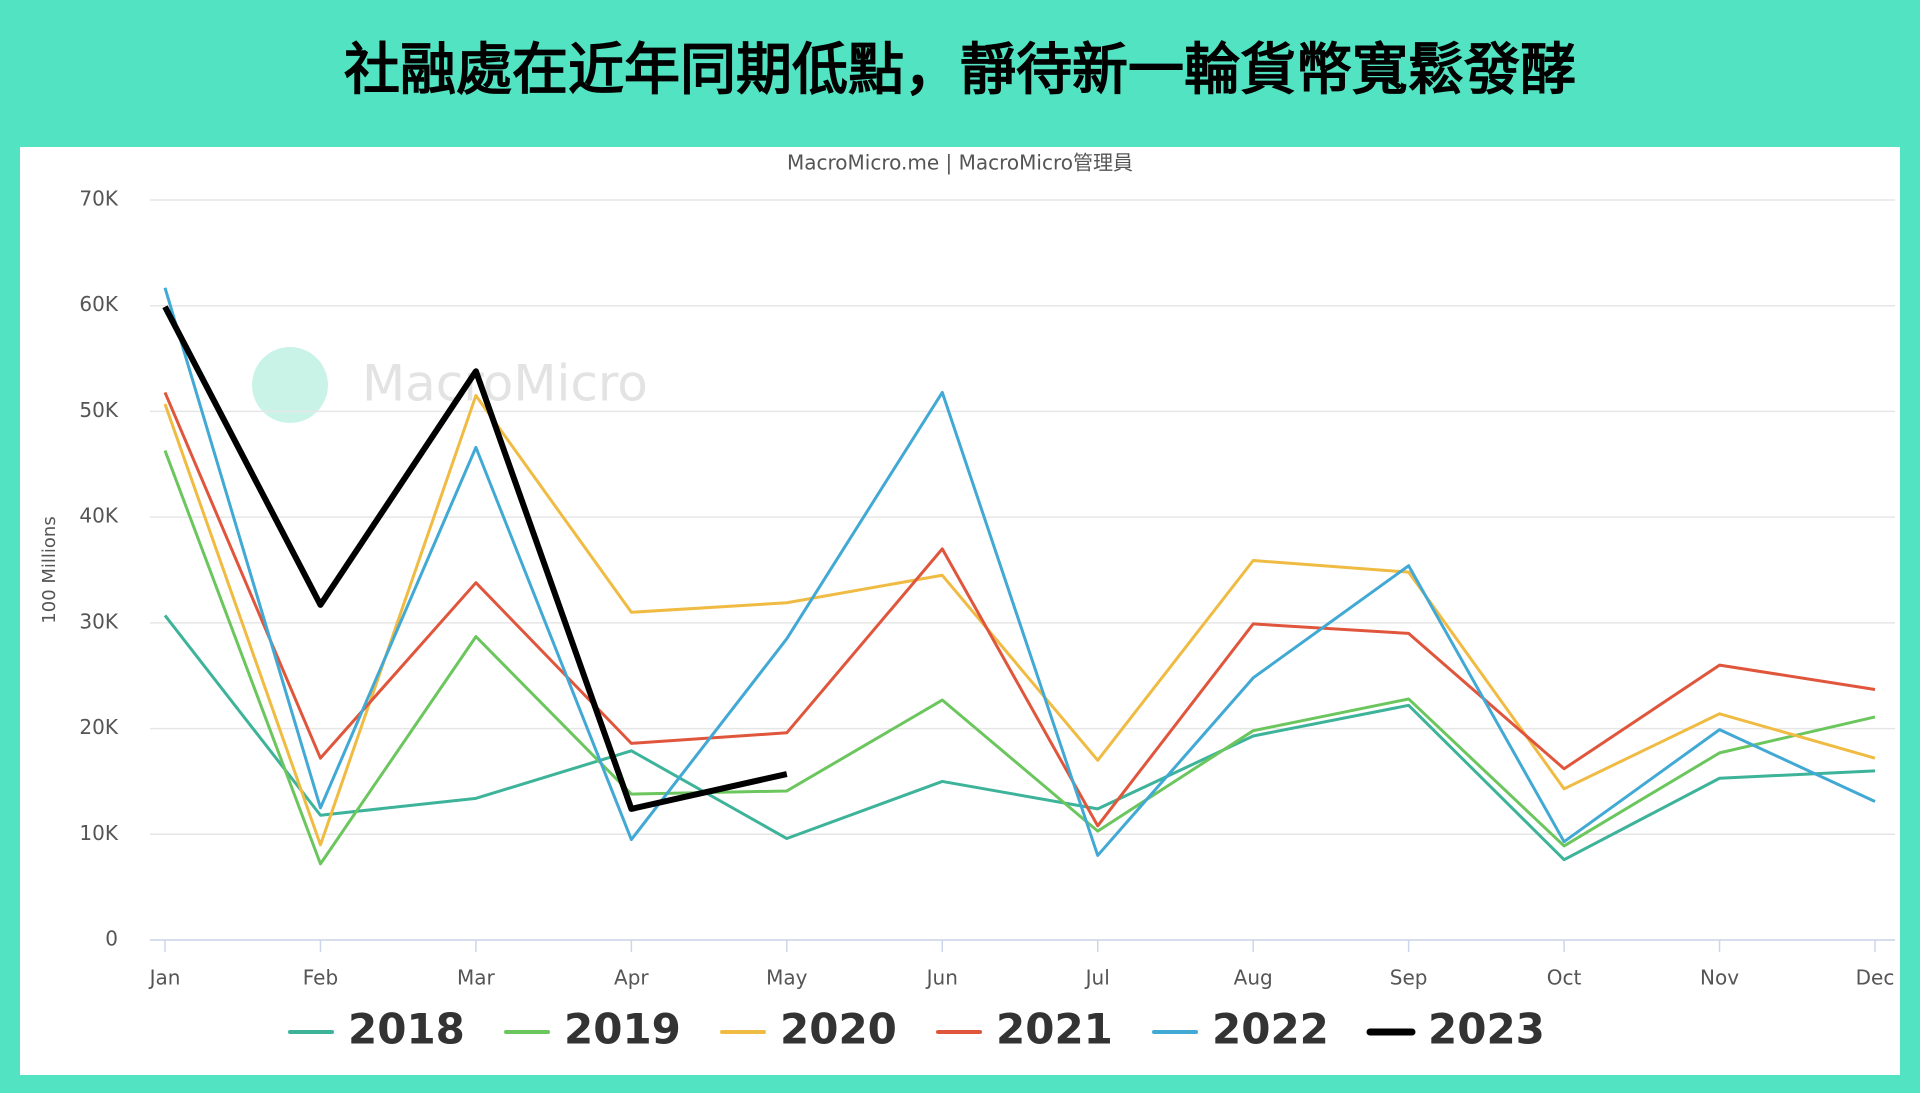 The image size is (1920, 1093). Describe the element at coordinates (98, 621) in the screenshot. I see `y-tick-label: 30K` at that location.